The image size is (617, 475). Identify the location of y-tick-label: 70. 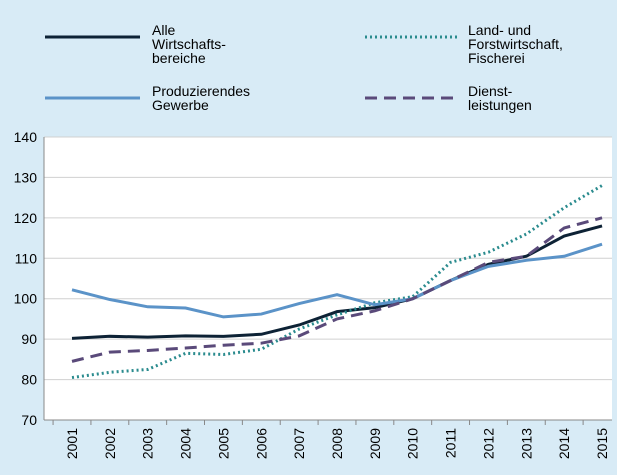
(29, 420).